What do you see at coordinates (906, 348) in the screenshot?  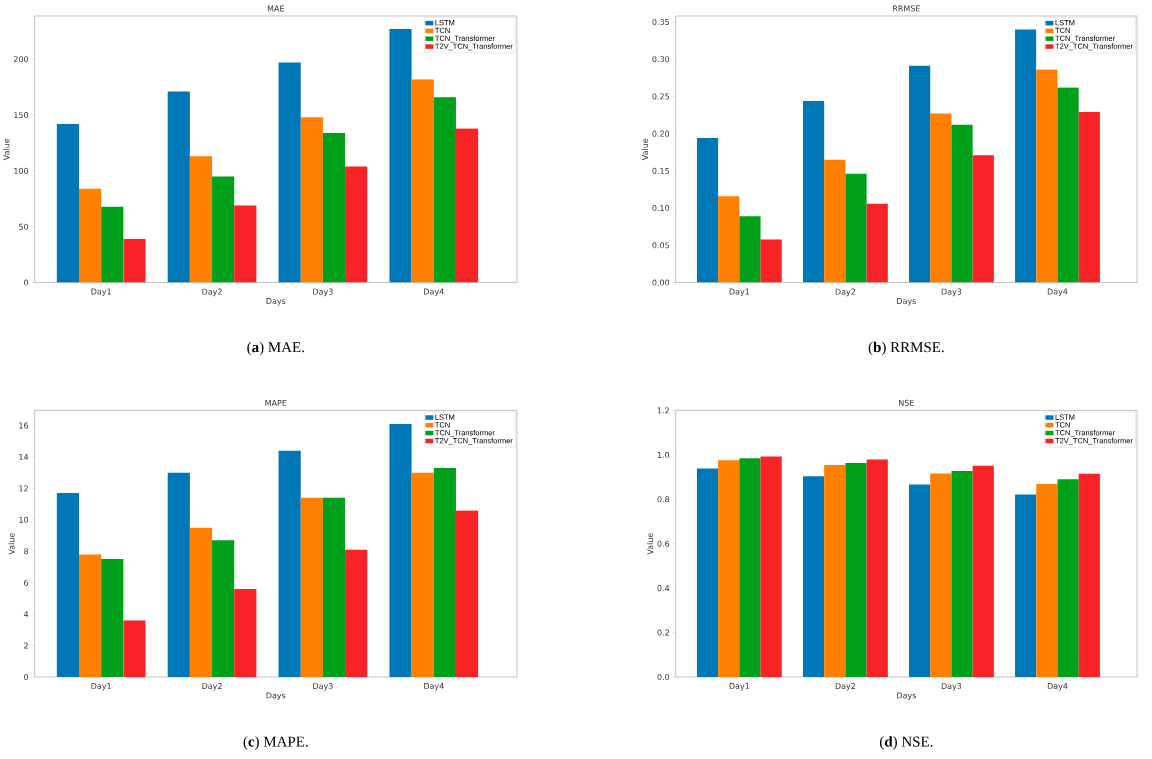 I see `text: (b) RRMSE.` at bounding box center [906, 348].